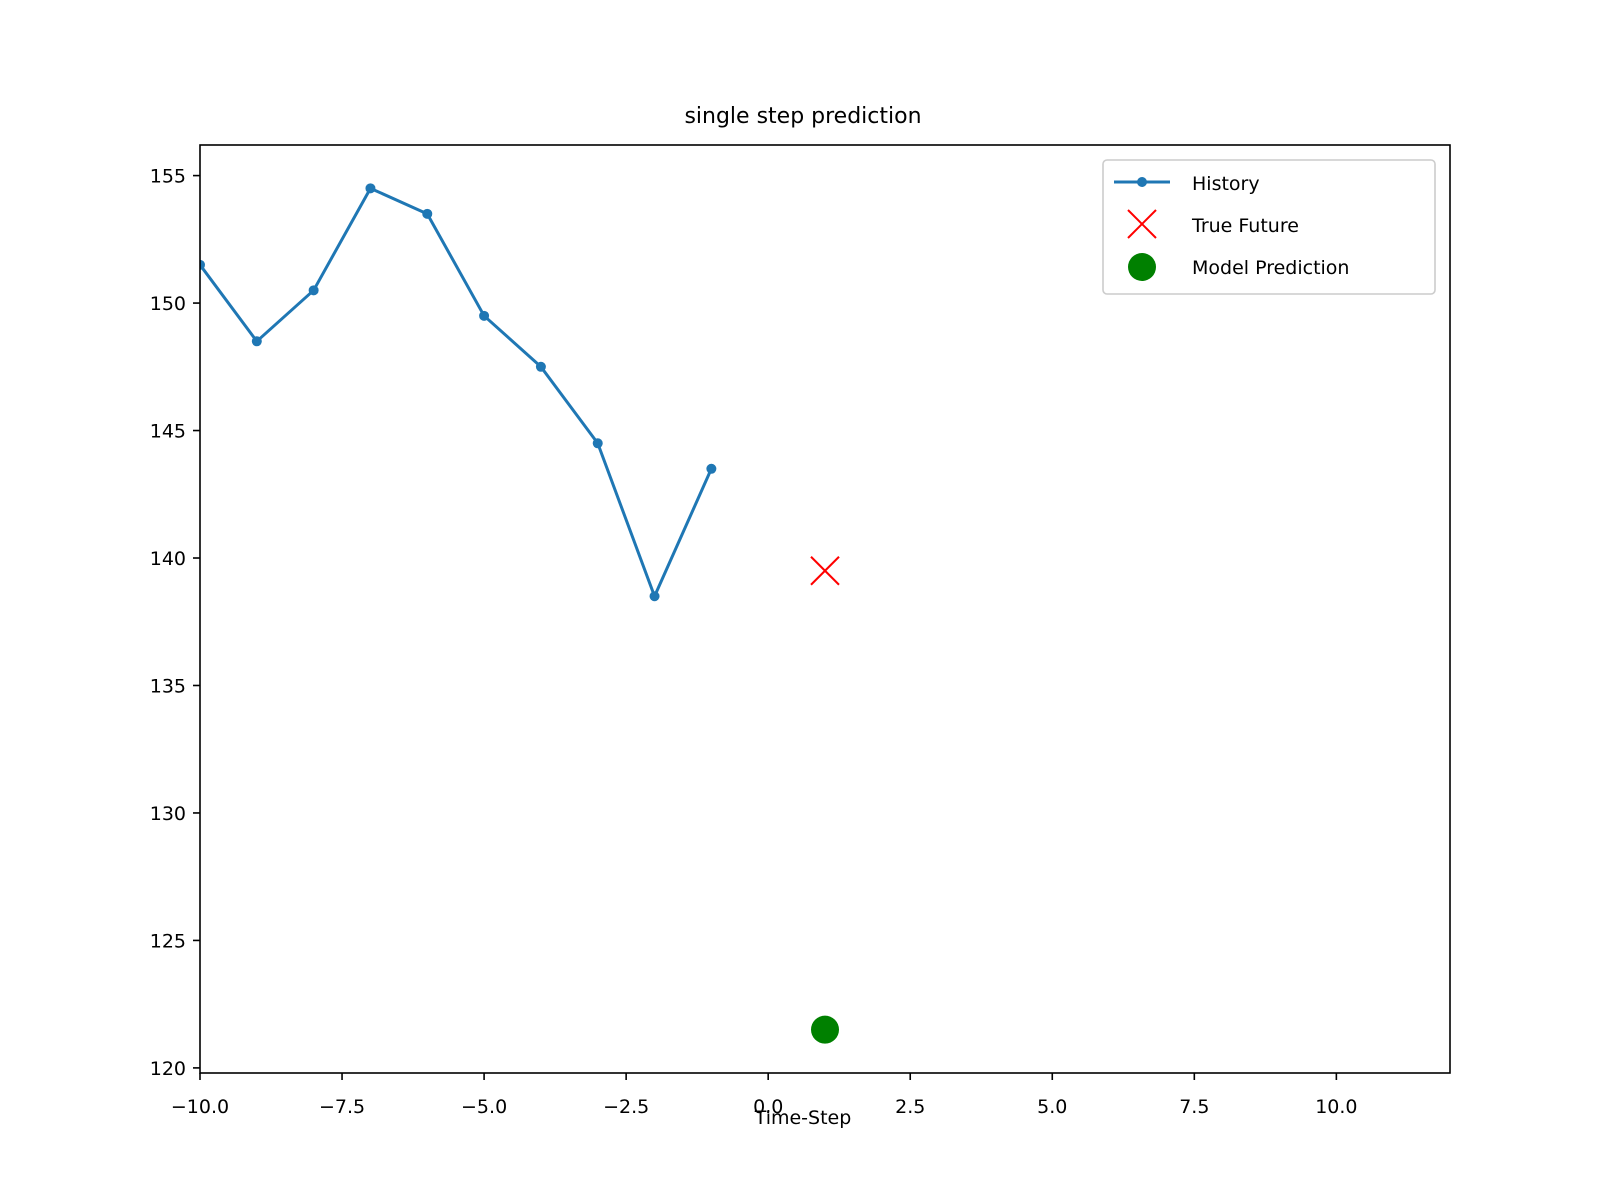  What do you see at coordinates (1142, 224) in the screenshot?
I see `legend-true-future-marker-b` at bounding box center [1142, 224].